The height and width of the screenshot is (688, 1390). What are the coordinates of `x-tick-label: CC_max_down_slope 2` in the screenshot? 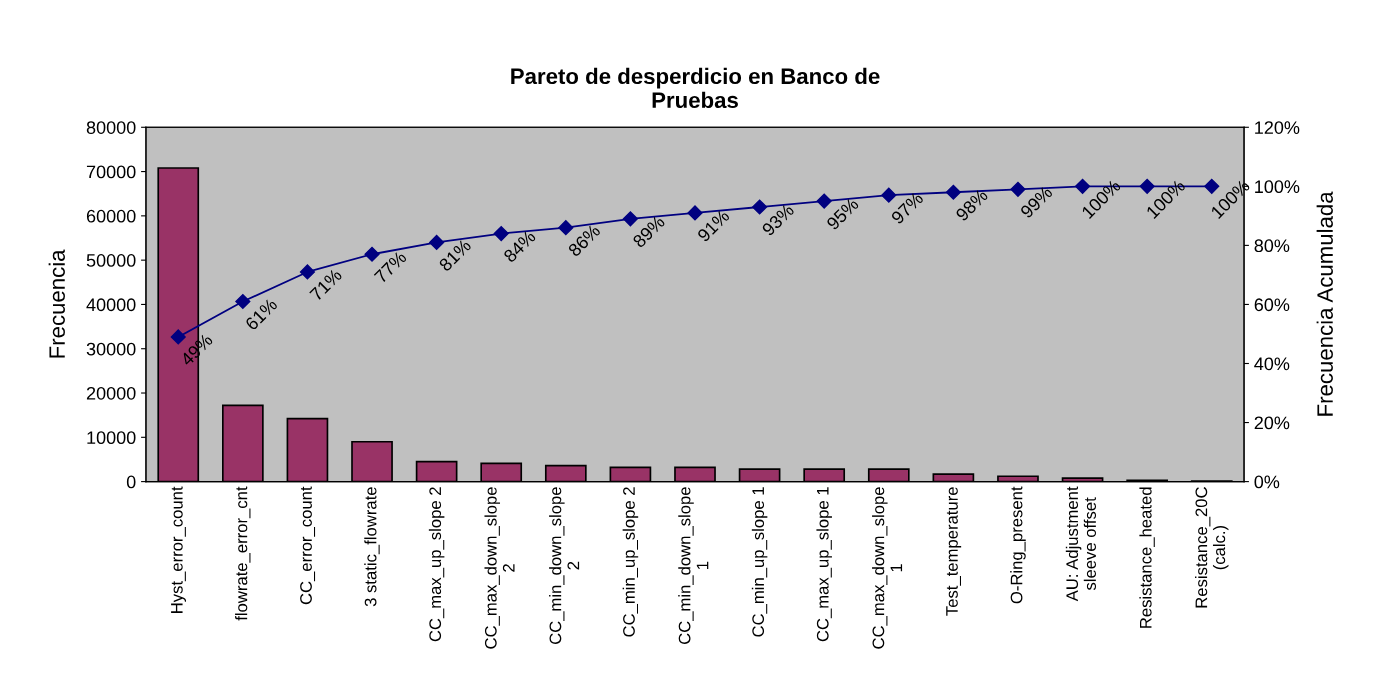 It's located at (499, 568).